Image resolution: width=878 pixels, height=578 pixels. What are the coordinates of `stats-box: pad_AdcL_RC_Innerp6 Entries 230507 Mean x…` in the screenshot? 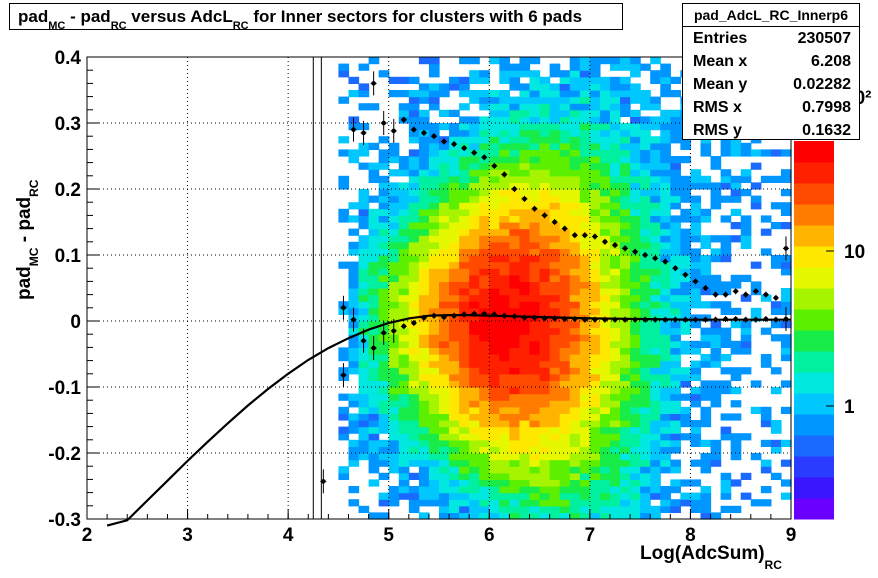 It's located at (771, 71).